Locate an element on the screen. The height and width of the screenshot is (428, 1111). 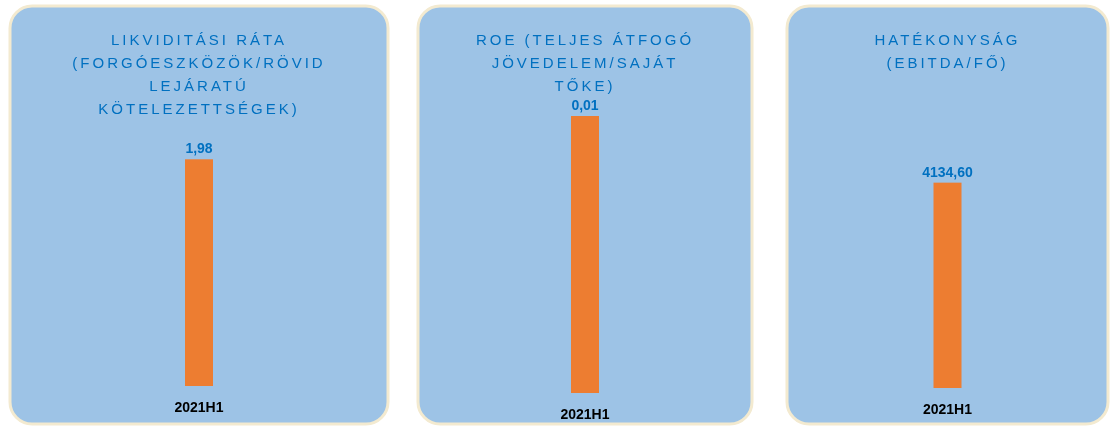
chart-title: ROE (TELJES ÁTFOGÓ JÖVEDELEM/SAJÁT TŐKE) is located at coordinates (585, 62).